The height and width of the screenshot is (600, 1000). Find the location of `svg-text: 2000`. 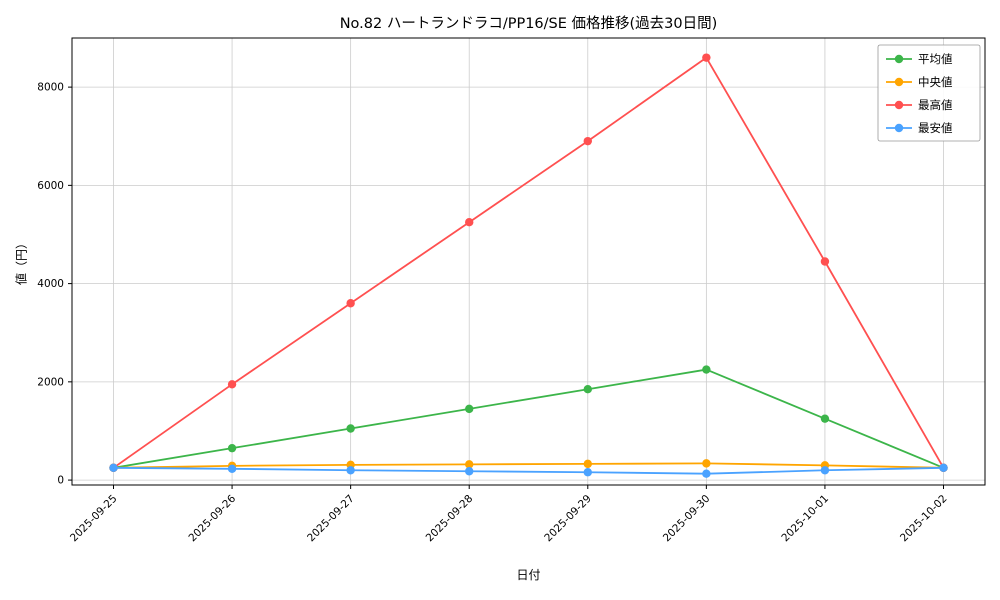

svg-text: 2000 is located at coordinates (50, 382).